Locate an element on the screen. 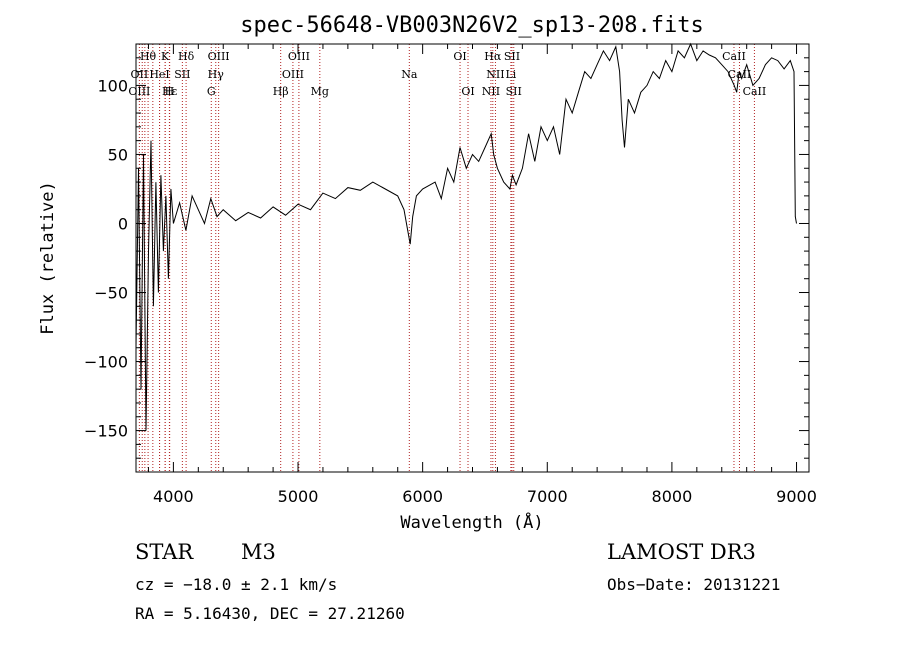  marker-label: Hγ is located at coordinates (216, 74).